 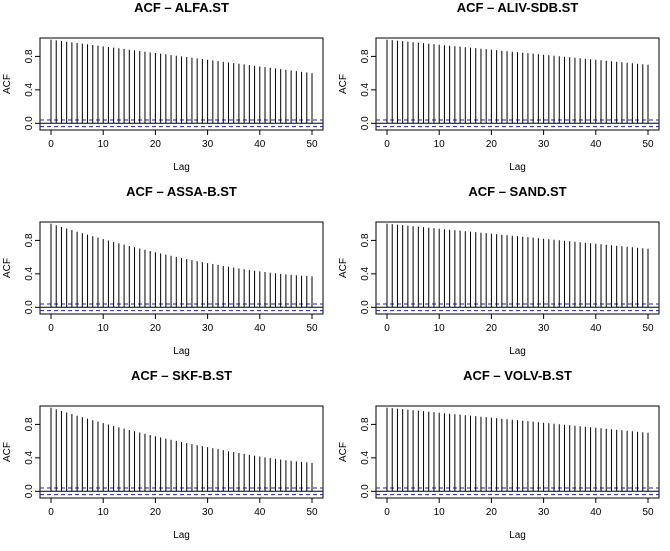 What do you see at coordinates (181, 375) in the screenshot?
I see `chart-title: ACF – SKF-B.ST` at bounding box center [181, 375].